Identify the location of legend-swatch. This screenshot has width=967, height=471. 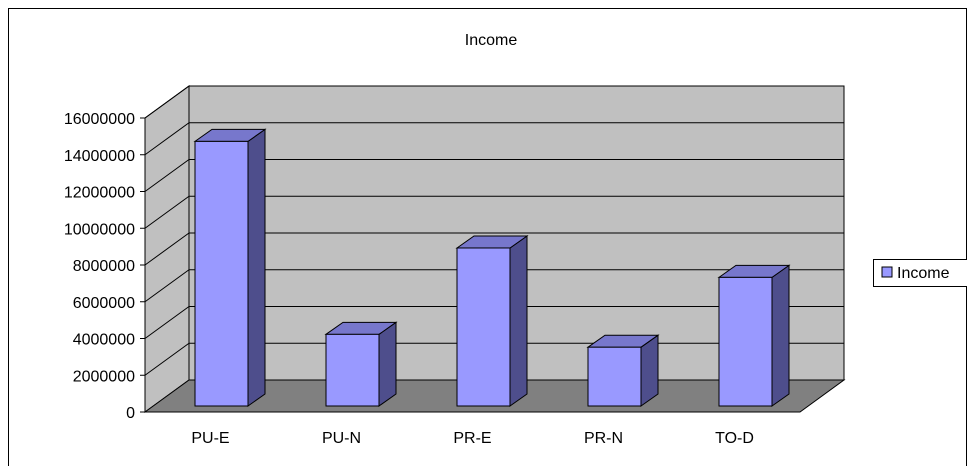
(887, 272).